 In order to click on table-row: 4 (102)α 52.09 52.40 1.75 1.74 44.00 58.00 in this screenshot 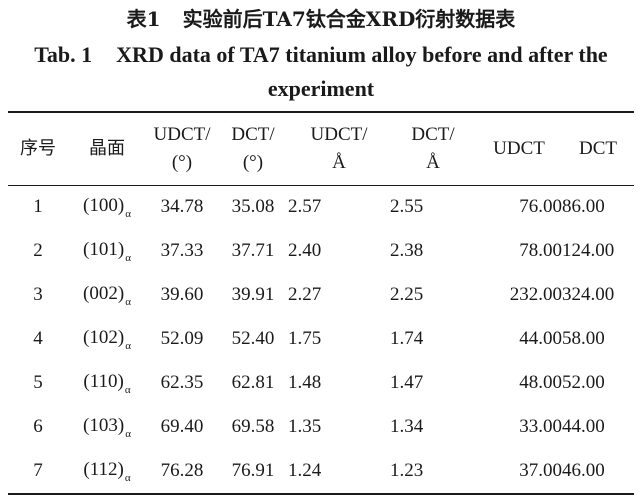, I will do `click(321, 339)`.